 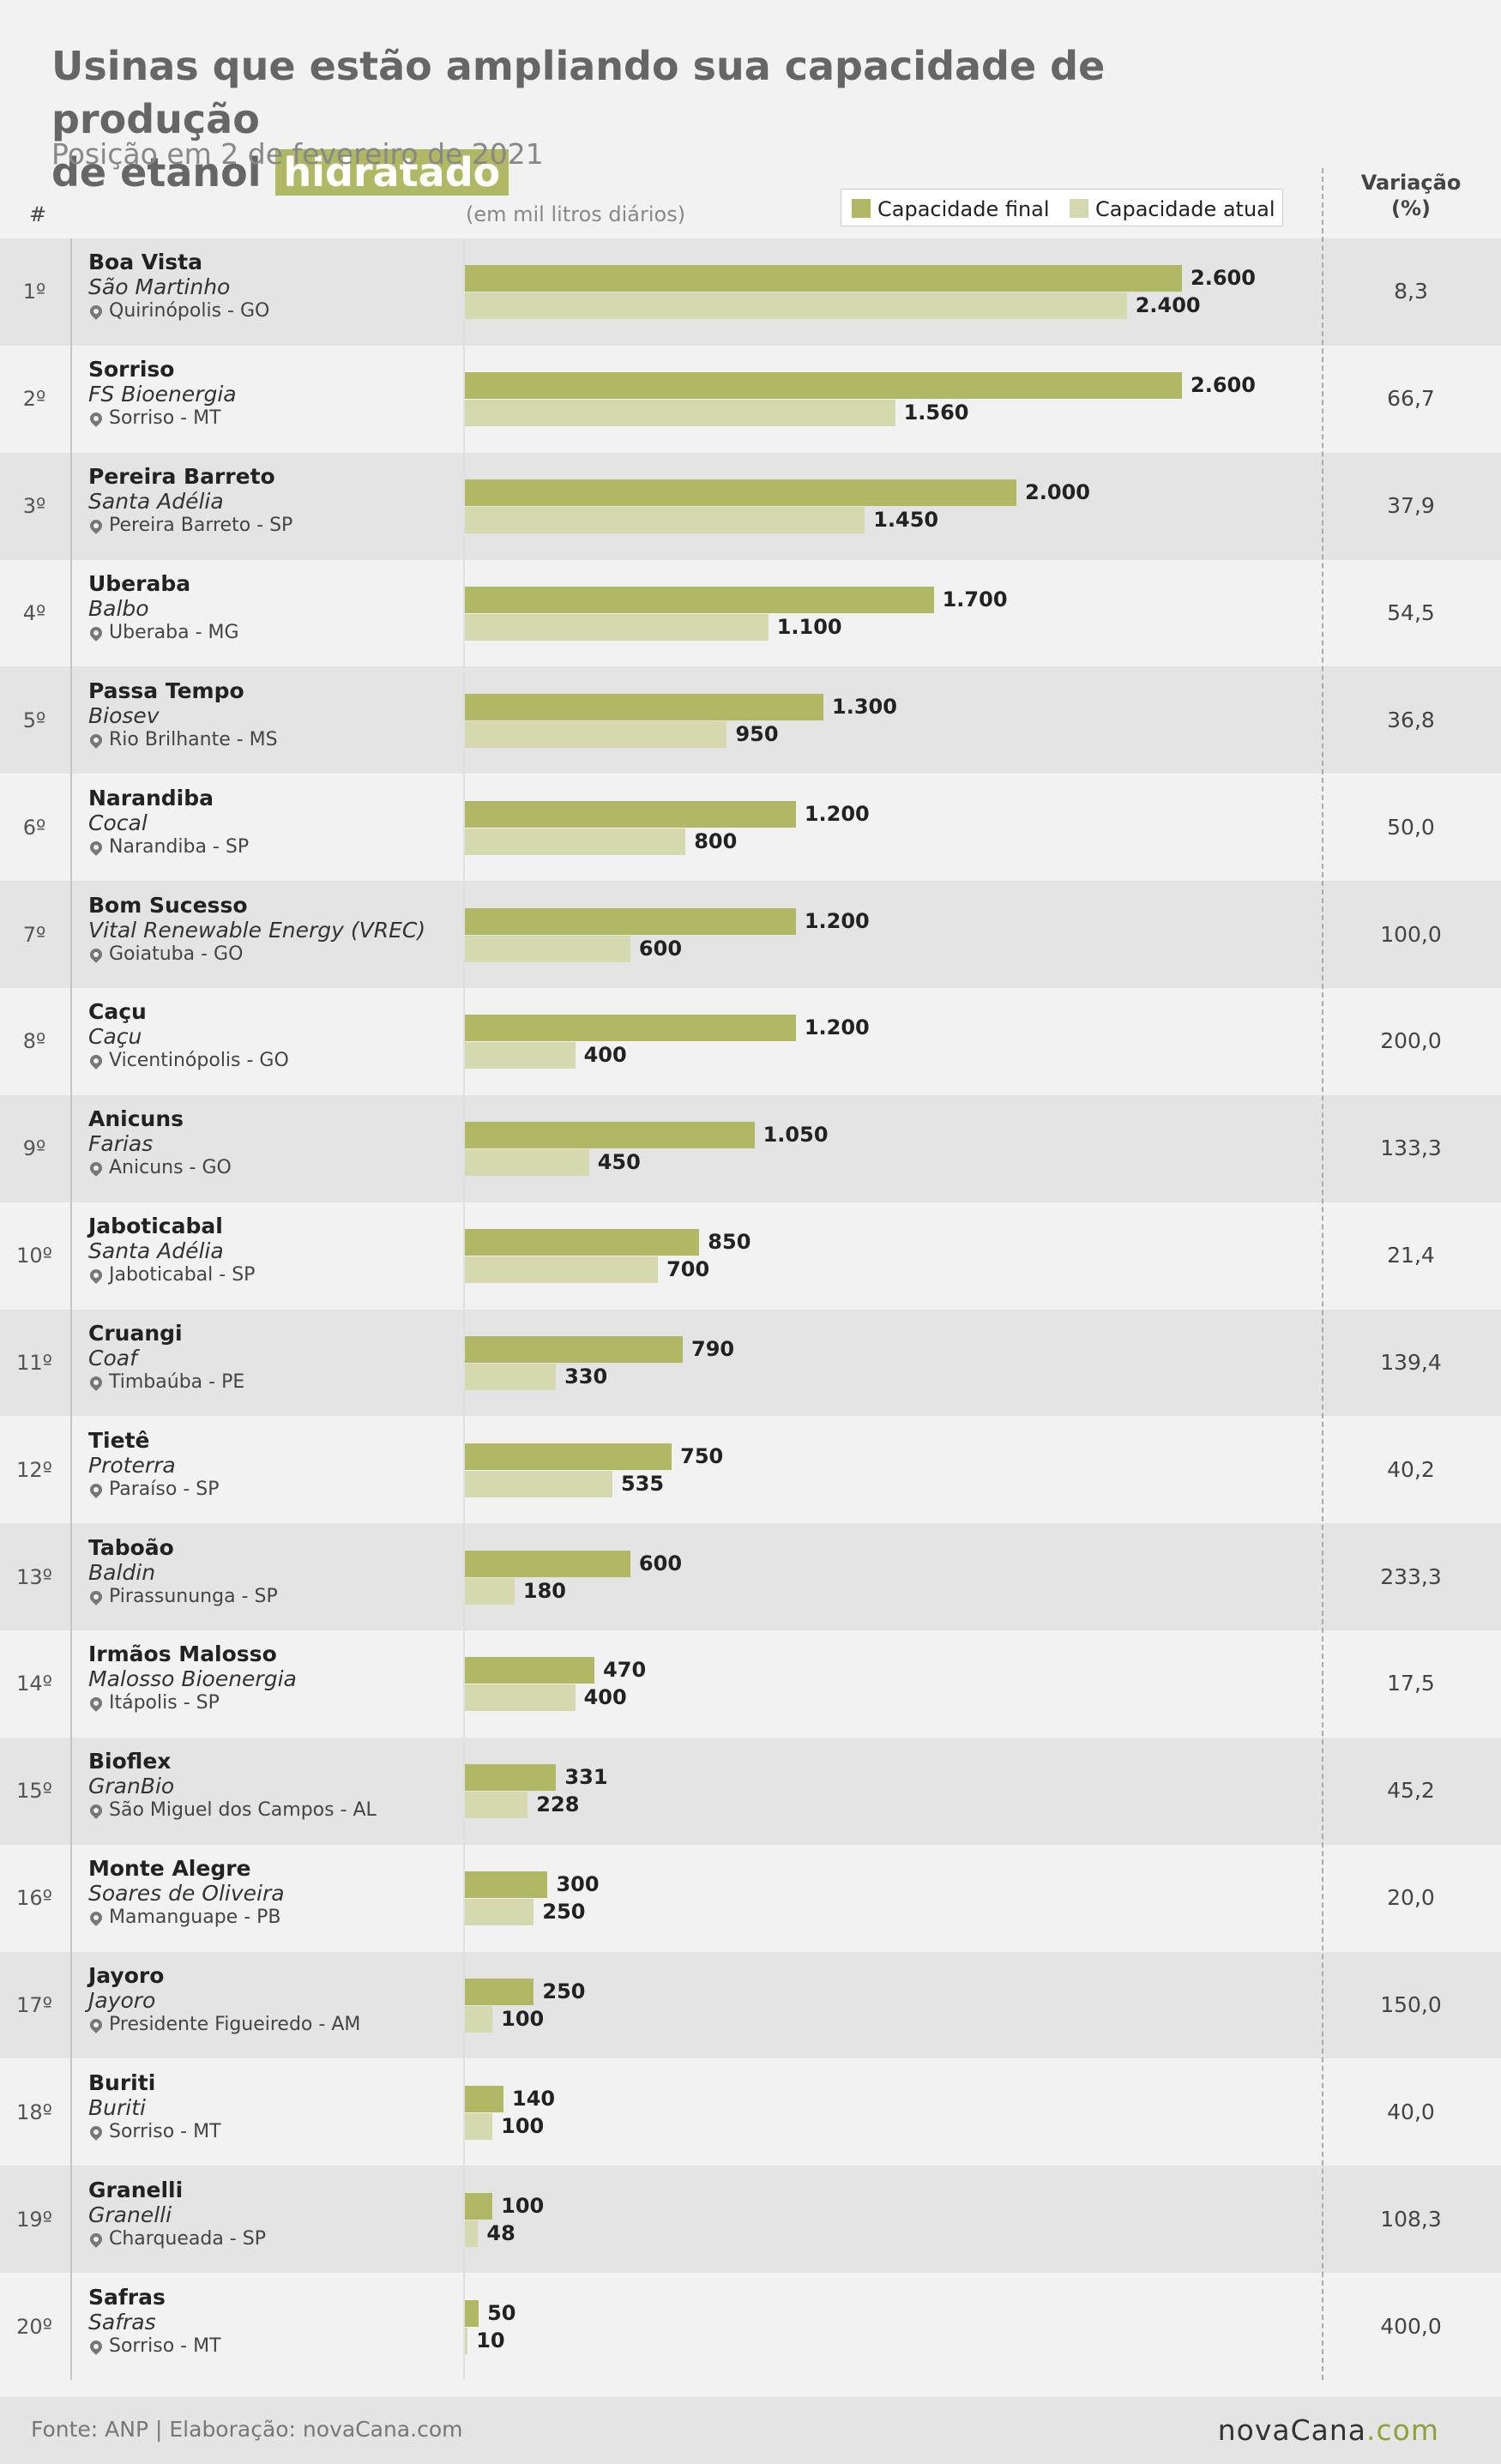 What do you see at coordinates (1402, 2430) in the screenshot?
I see `brand-suffix: .com` at bounding box center [1402, 2430].